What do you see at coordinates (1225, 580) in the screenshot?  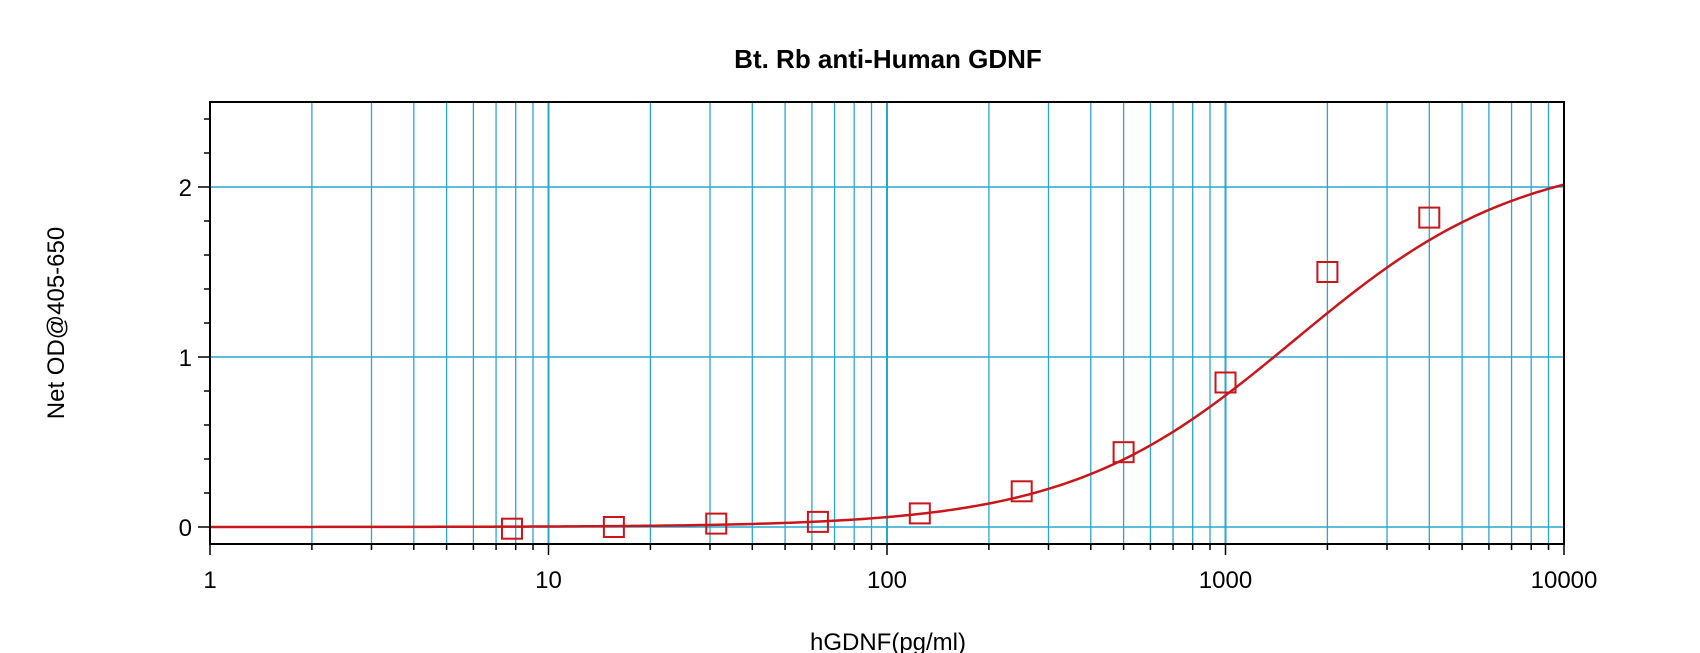 I see `x-tick-label: 1000` at bounding box center [1225, 580].